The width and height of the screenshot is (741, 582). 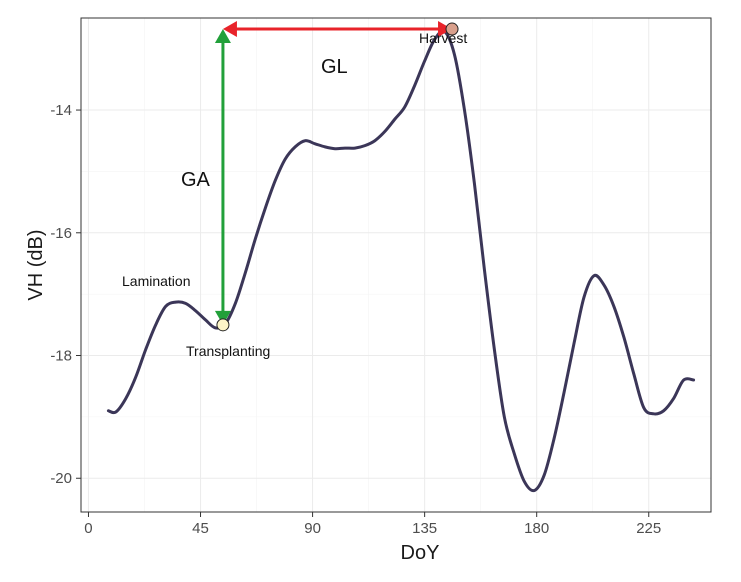 What do you see at coordinates (200, 528) in the screenshot?
I see `x-tick-label: 45` at bounding box center [200, 528].